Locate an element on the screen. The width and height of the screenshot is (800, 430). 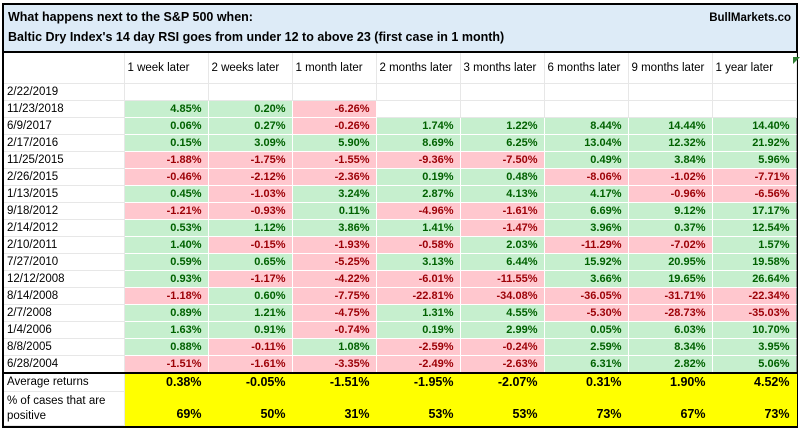
return-value-cell: 1.63% is located at coordinates (166, 330).